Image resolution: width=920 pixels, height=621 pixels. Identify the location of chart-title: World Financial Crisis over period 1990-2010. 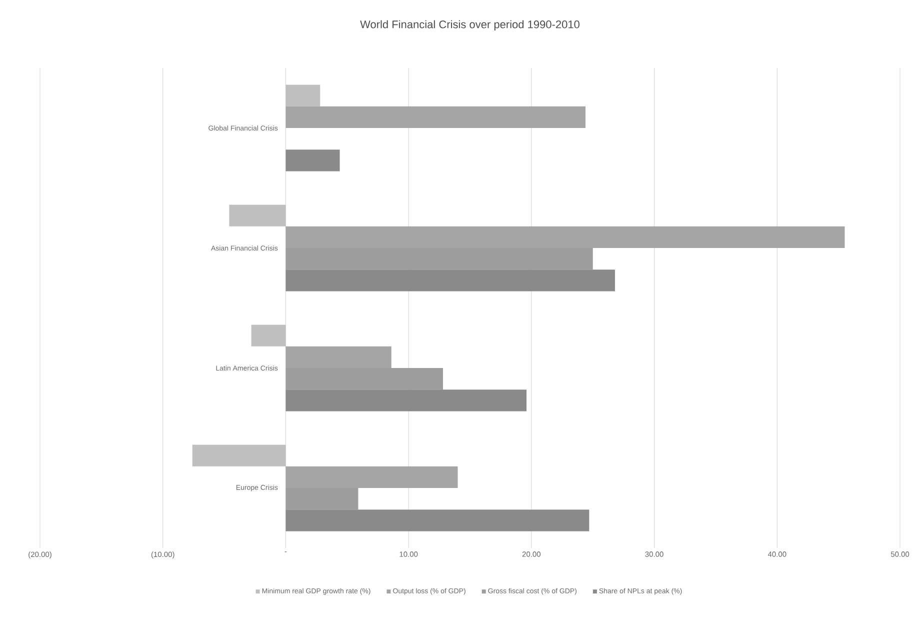
(470, 25).